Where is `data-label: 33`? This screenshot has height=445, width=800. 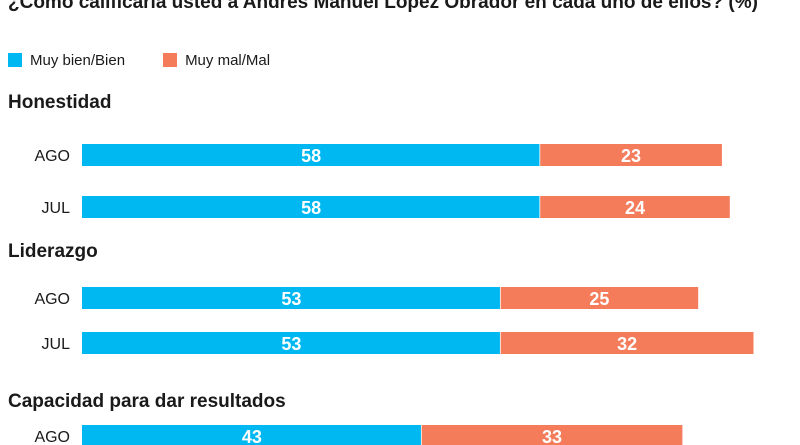 data-label: 33 is located at coordinates (552, 436).